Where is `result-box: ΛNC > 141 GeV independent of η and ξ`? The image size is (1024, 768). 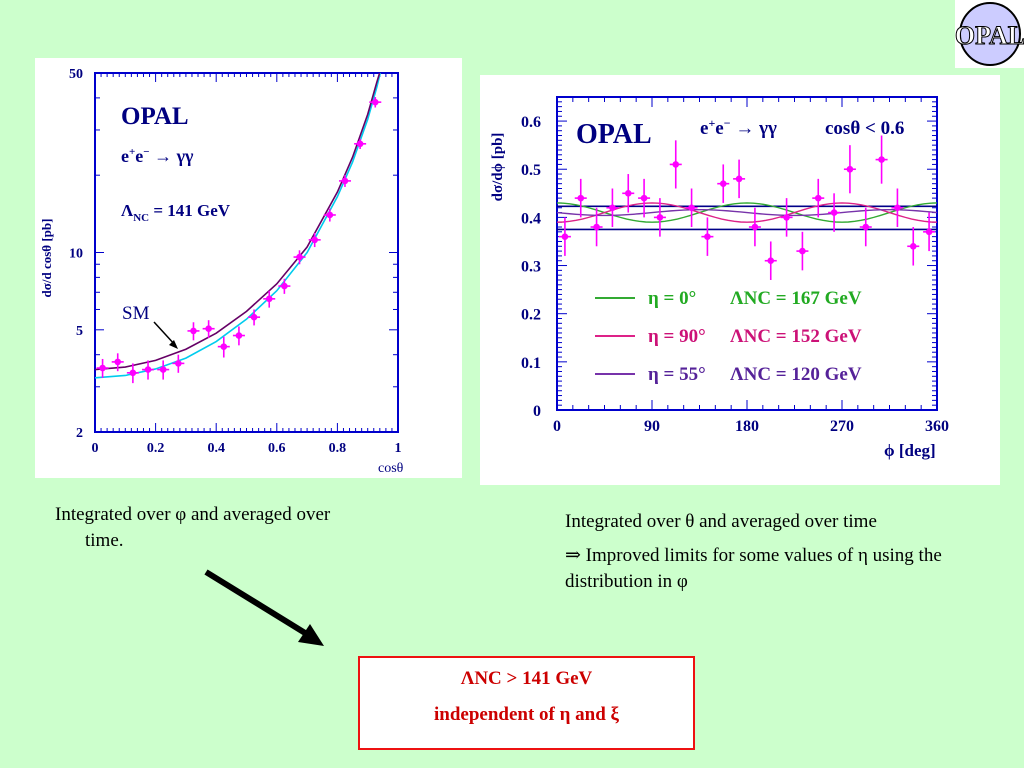 result-box: ΛNC > 141 GeV independent of η and ξ is located at coordinates (526, 703).